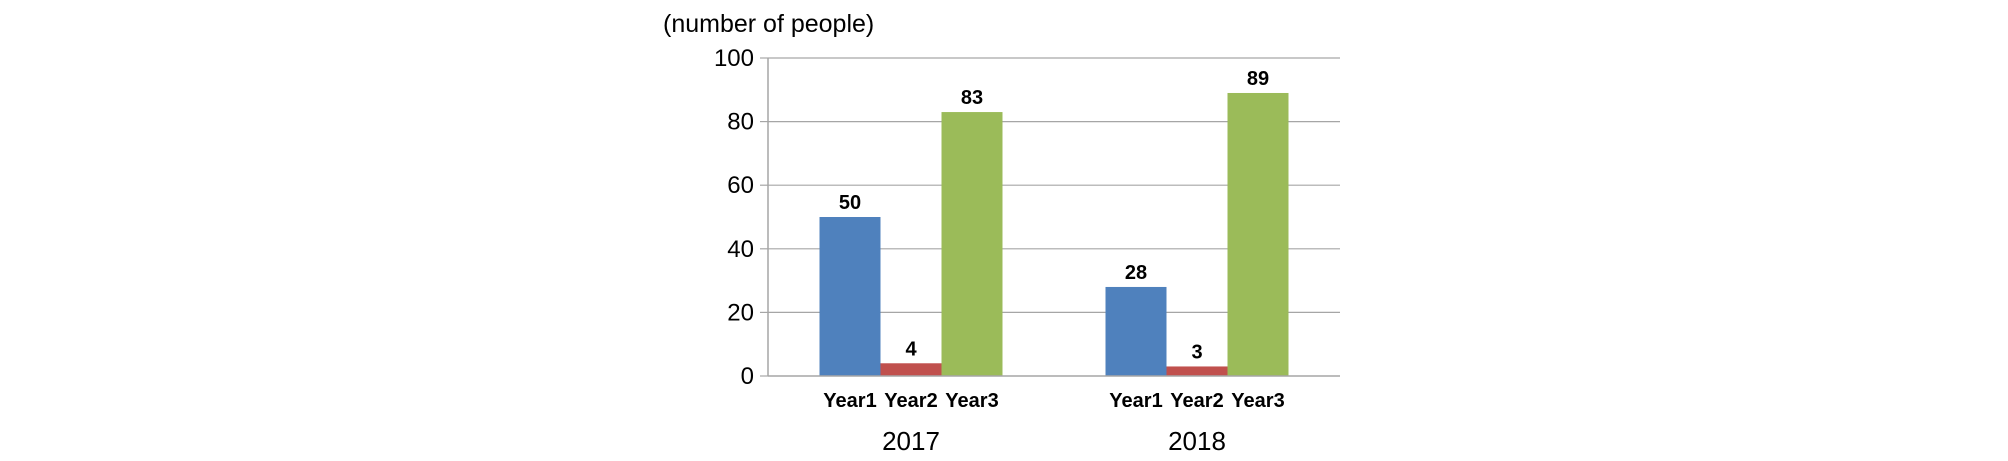 This screenshot has height=461, width=2008. Describe the element at coordinates (734, 58) in the screenshot. I see `y-tick-label: 100` at that location.